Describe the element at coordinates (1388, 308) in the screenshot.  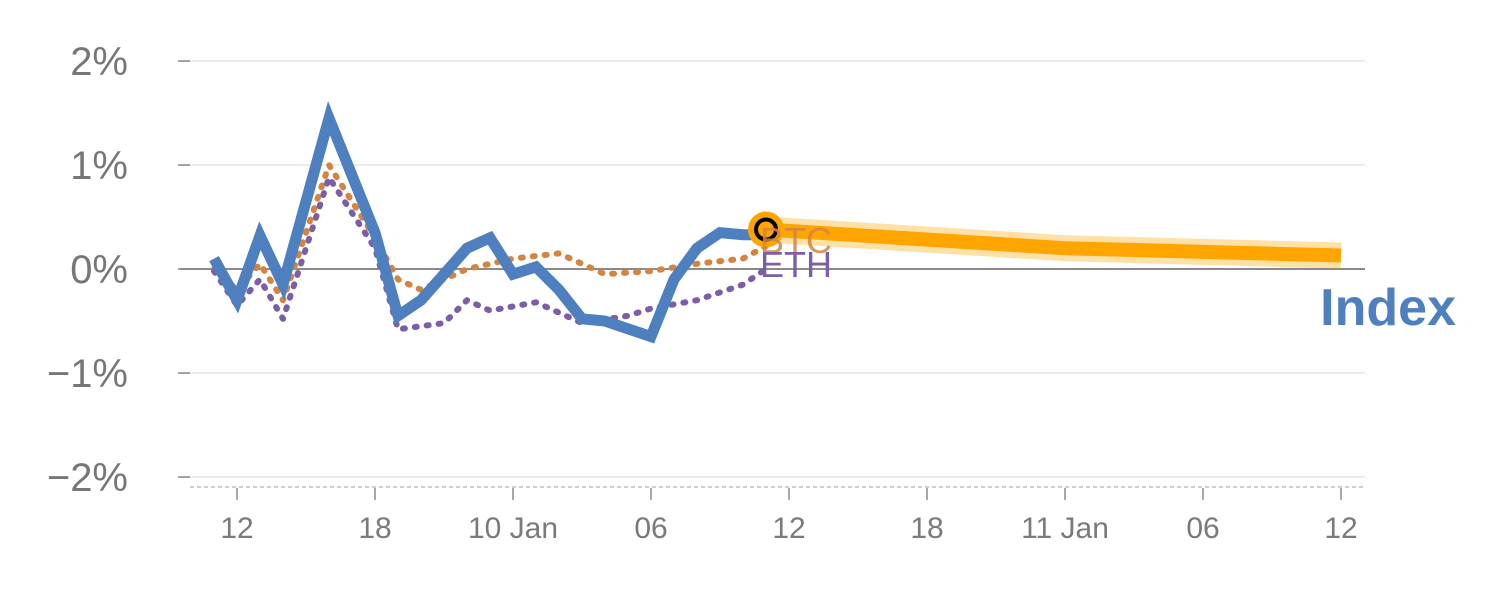
I see `series-label-index: Index` at that location.